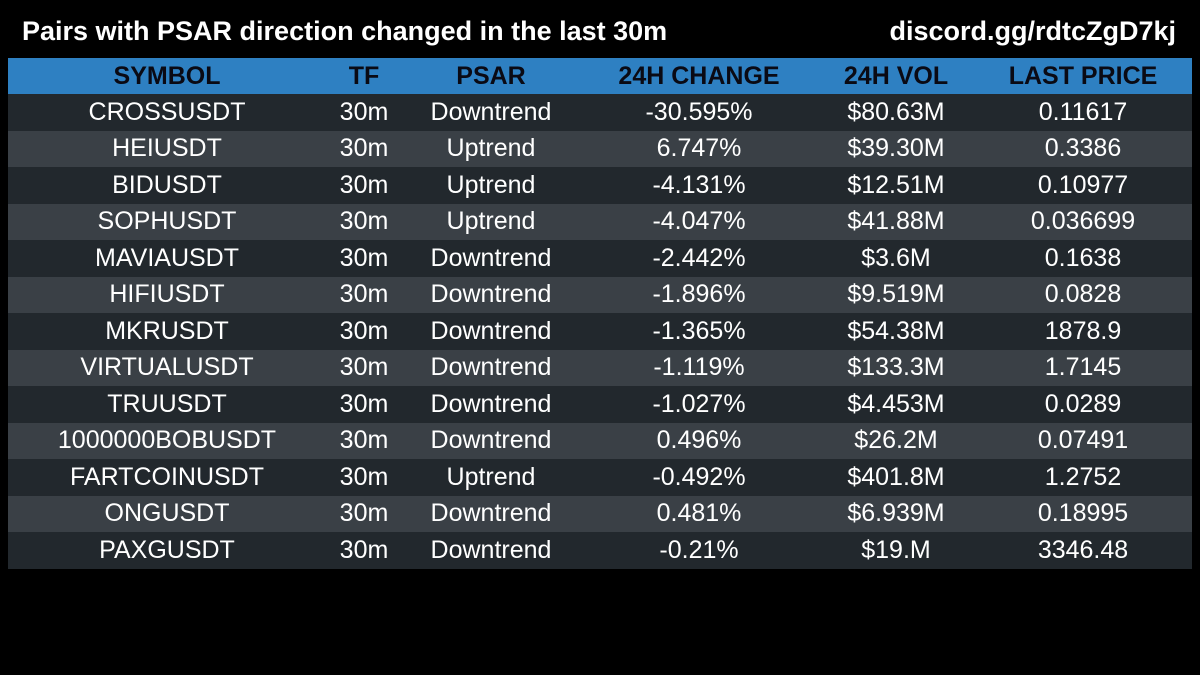  Describe the element at coordinates (1083, 294) in the screenshot. I see `price-cell: 0.0828` at that location.